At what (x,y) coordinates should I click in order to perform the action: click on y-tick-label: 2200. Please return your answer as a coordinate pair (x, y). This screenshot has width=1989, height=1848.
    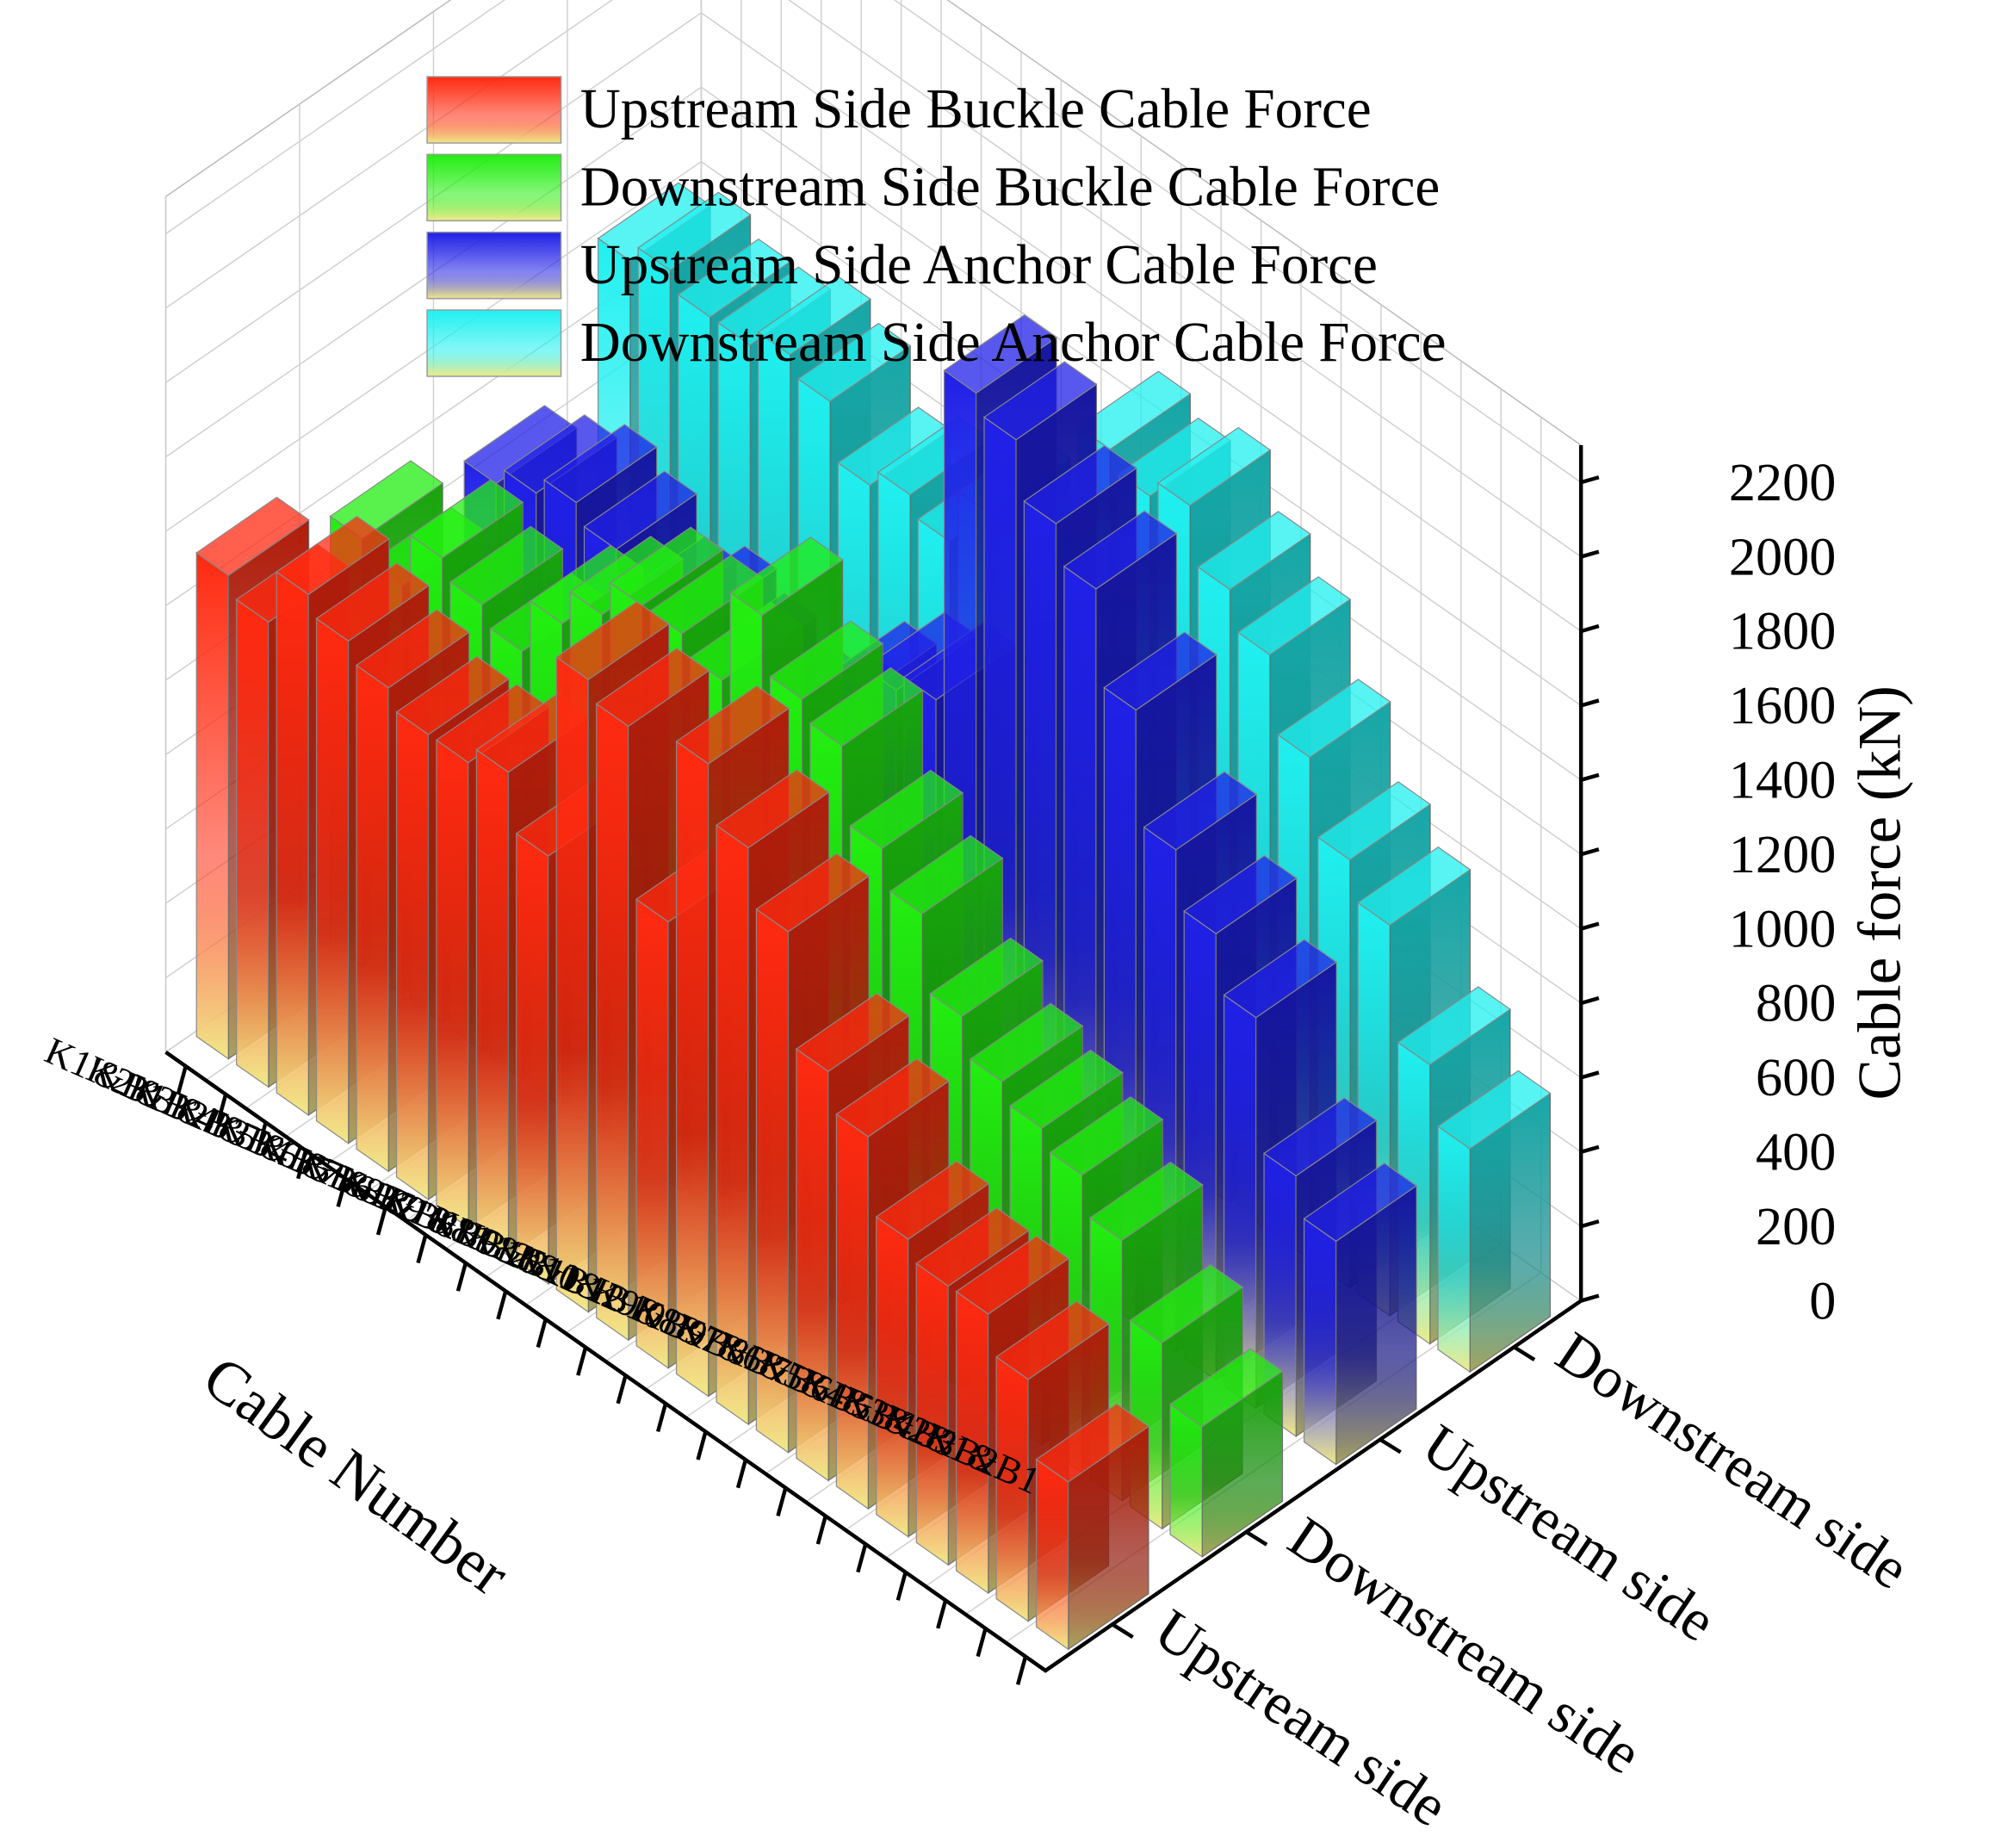
    Looking at the image, I should click on (1782, 483).